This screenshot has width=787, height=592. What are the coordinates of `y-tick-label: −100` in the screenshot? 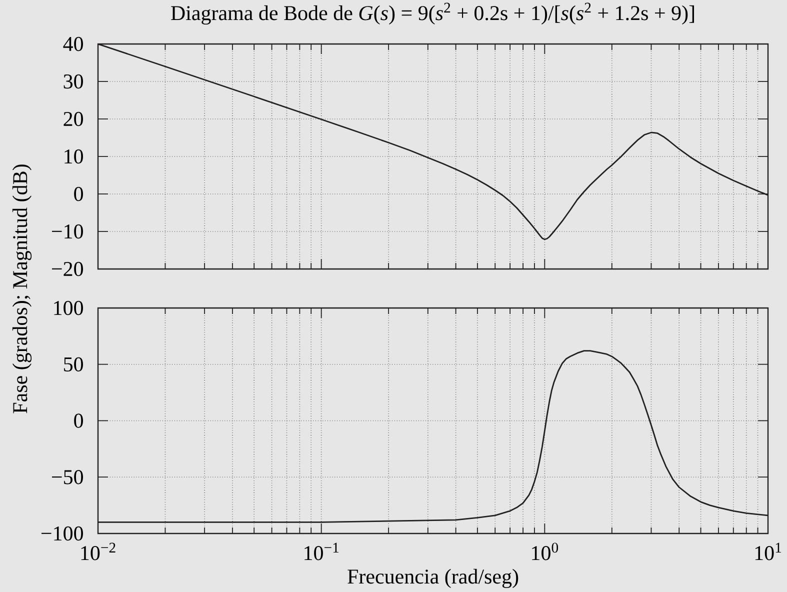 It's located at (63, 533).